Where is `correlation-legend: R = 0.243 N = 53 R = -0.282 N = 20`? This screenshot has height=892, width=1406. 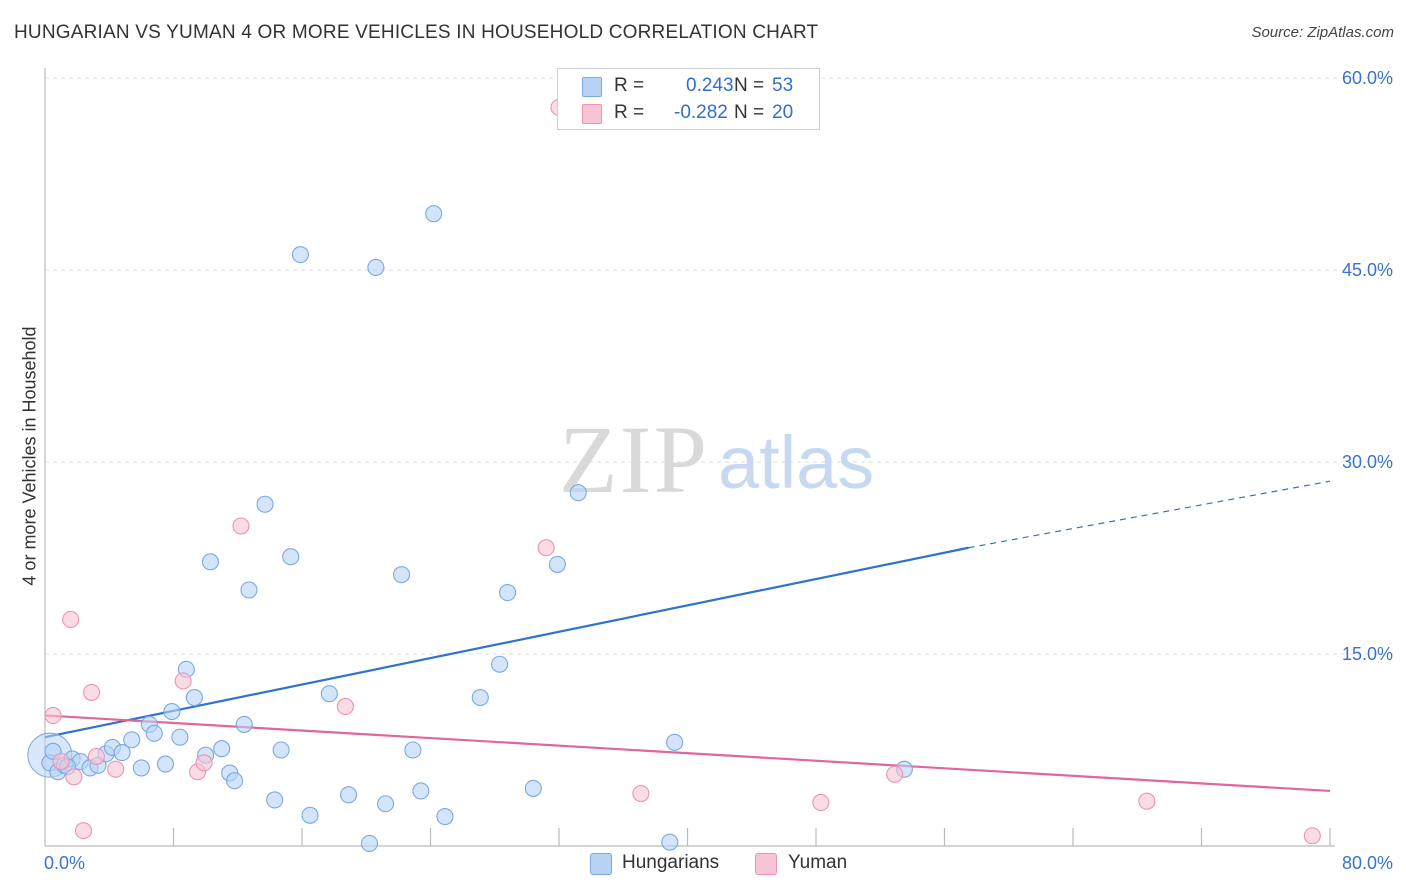
correlation-legend: R = 0.243 N = 53 R = -0.282 N = 20 is located at coordinates (688, 99).